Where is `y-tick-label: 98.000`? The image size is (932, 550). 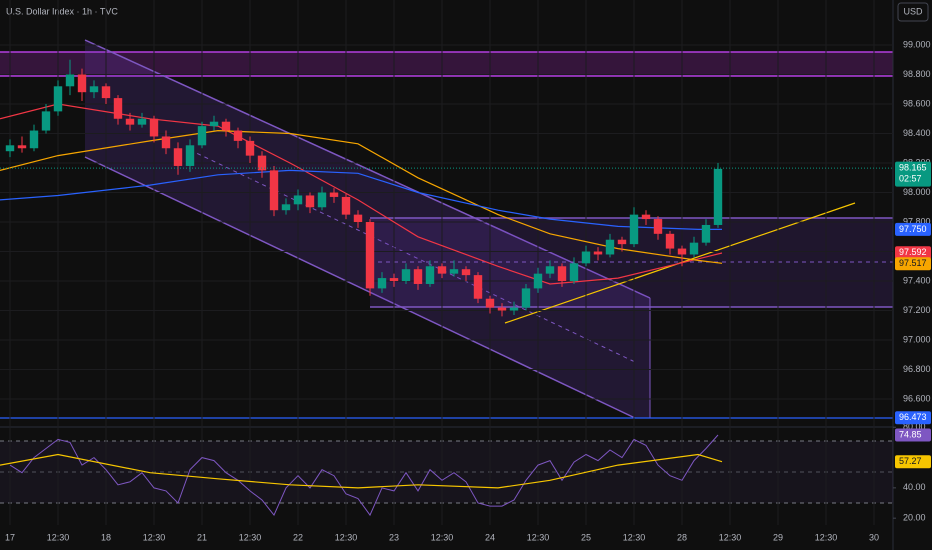
y-tick-label: 98.000 is located at coordinates (917, 192).